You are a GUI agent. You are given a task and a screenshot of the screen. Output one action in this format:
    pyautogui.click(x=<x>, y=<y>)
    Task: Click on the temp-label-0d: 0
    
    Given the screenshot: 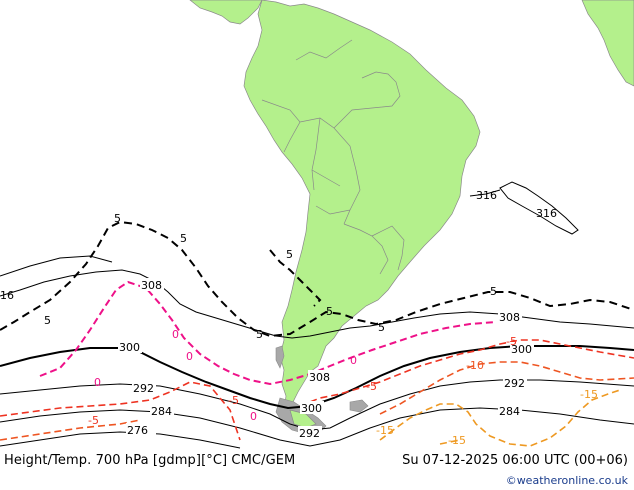 What is the action you would take?
    pyautogui.click(x=253, y=416)
    